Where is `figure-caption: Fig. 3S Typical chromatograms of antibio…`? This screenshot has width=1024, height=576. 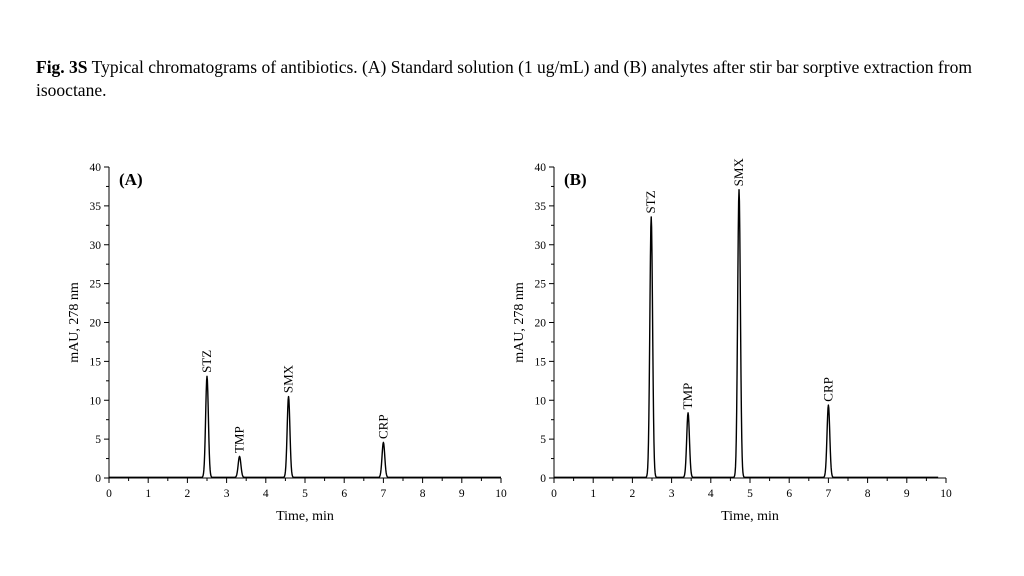 figure-caption: Fig. 3S Typical chromatograms of antibio… is located at coordinates (506, 79).